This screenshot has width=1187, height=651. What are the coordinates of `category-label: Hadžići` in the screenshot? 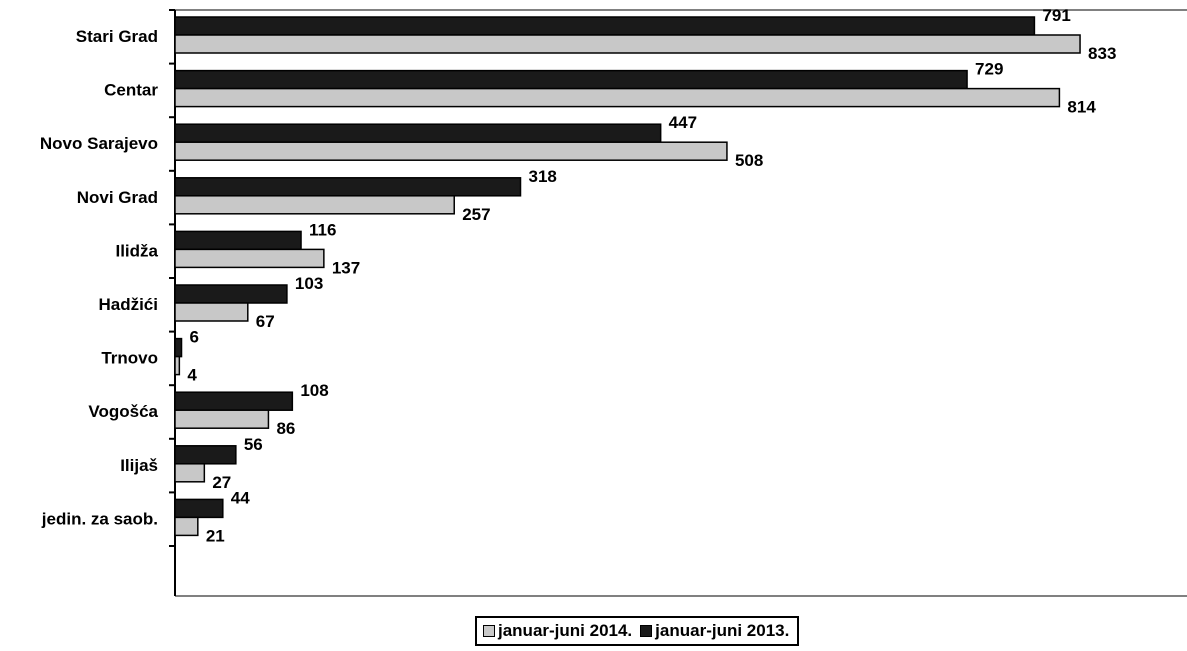 It's located at (128, 304).